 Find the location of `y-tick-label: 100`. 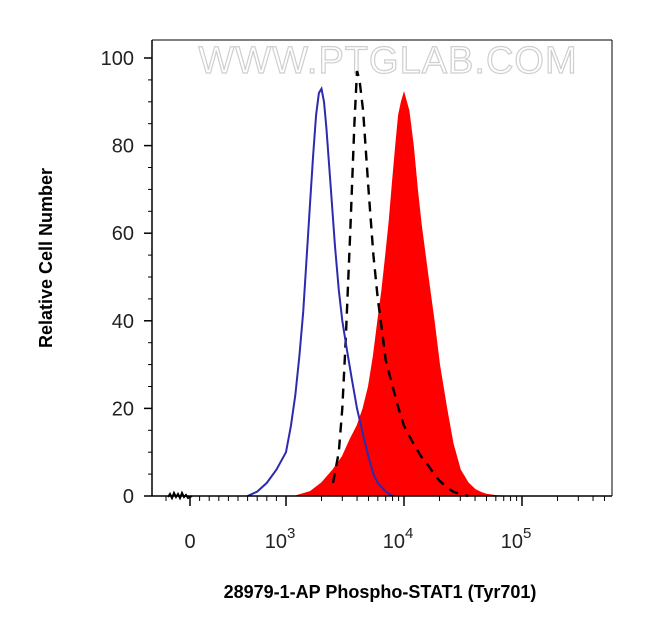

y-tick-label: 100 is located at coordinates (117, 59).